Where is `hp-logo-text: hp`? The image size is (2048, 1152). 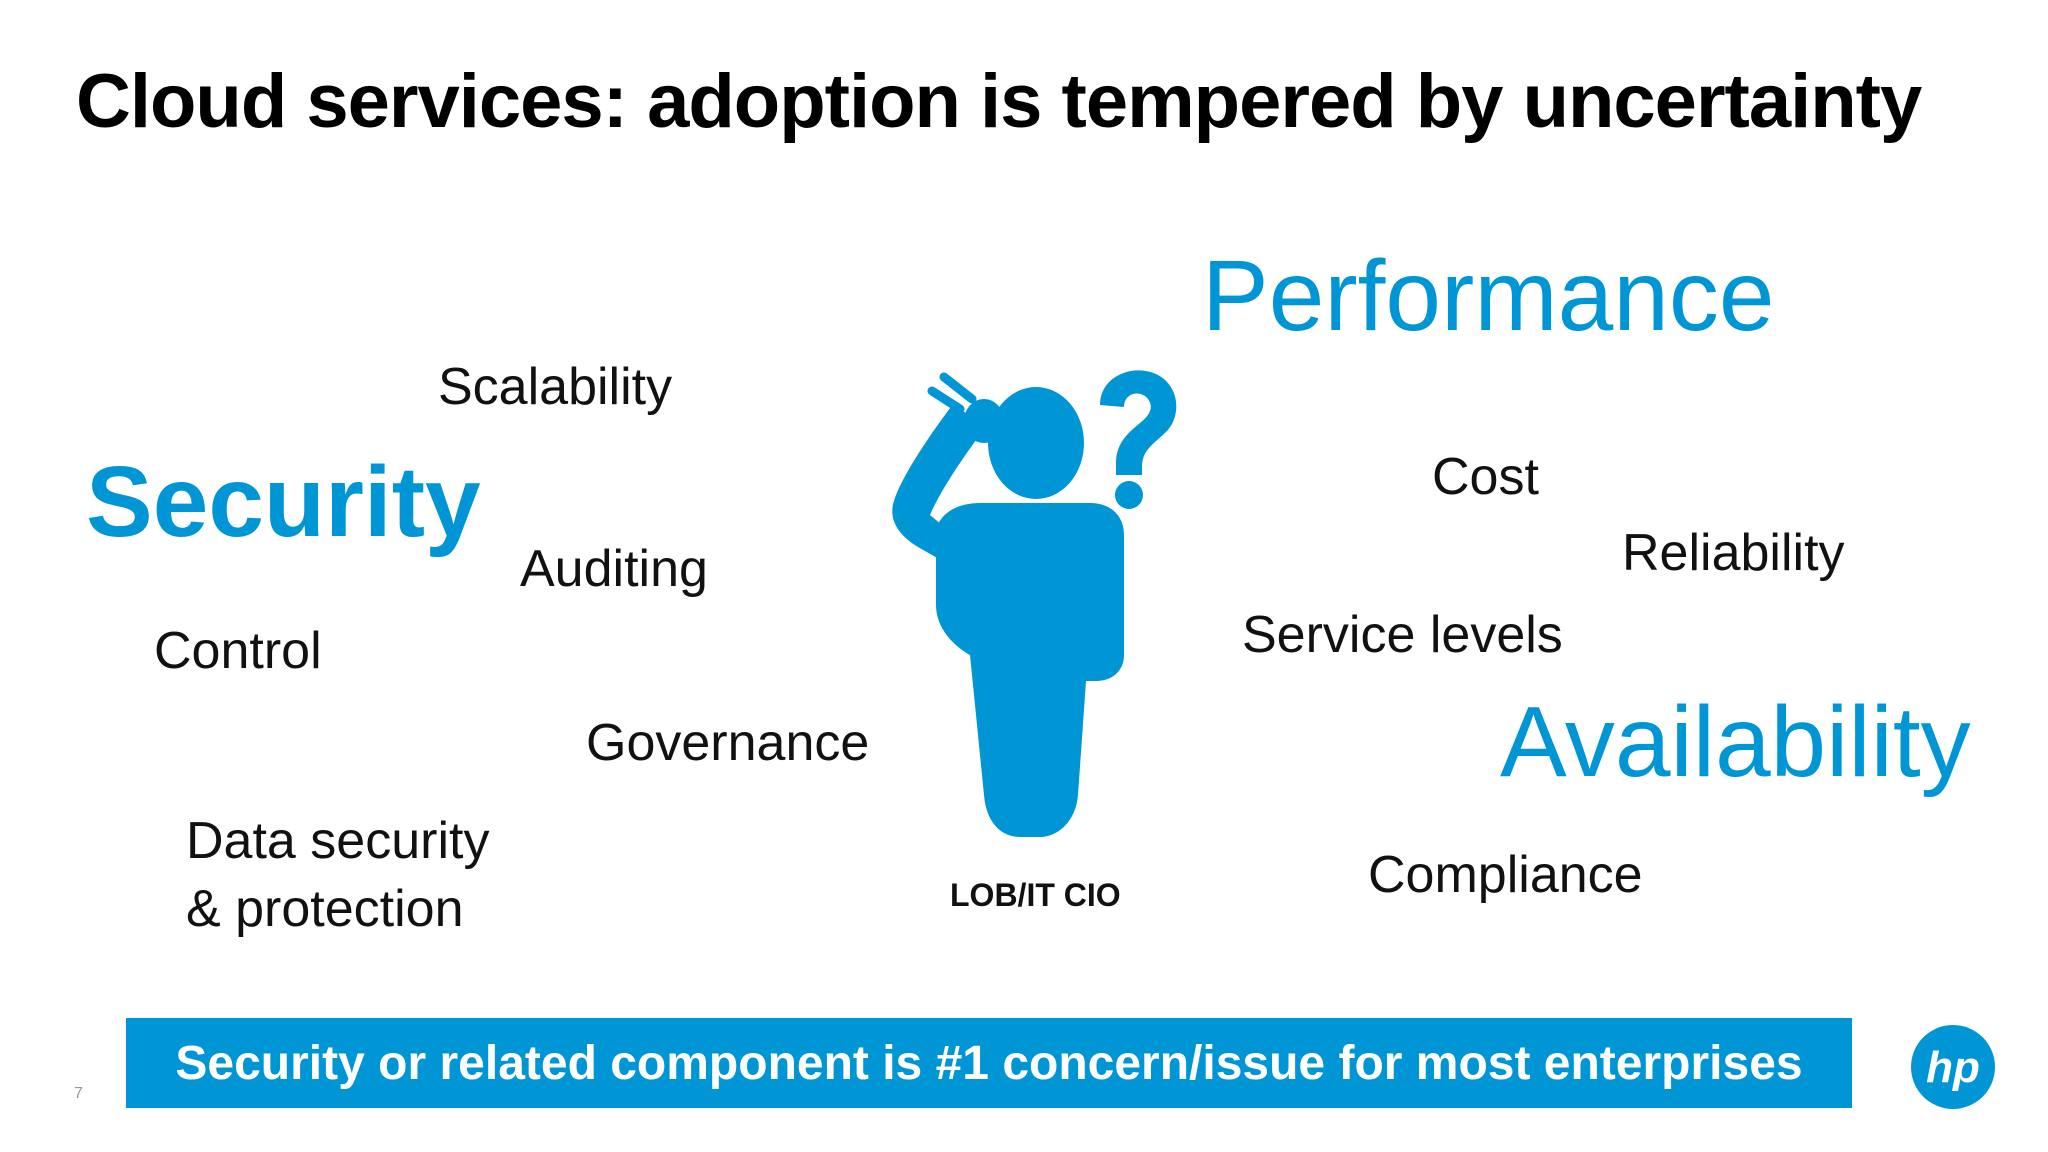 hp-logo-text: hp is located at coordinates (1953, 1067).